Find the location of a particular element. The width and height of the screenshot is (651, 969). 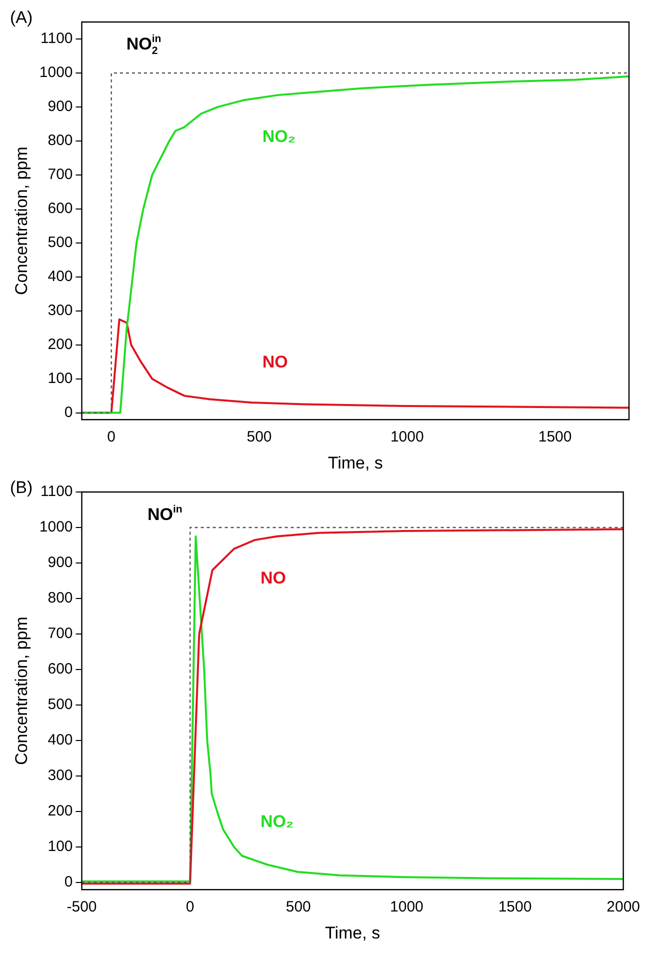

x-tick-label: -500 is located at coordinates (81, 907).